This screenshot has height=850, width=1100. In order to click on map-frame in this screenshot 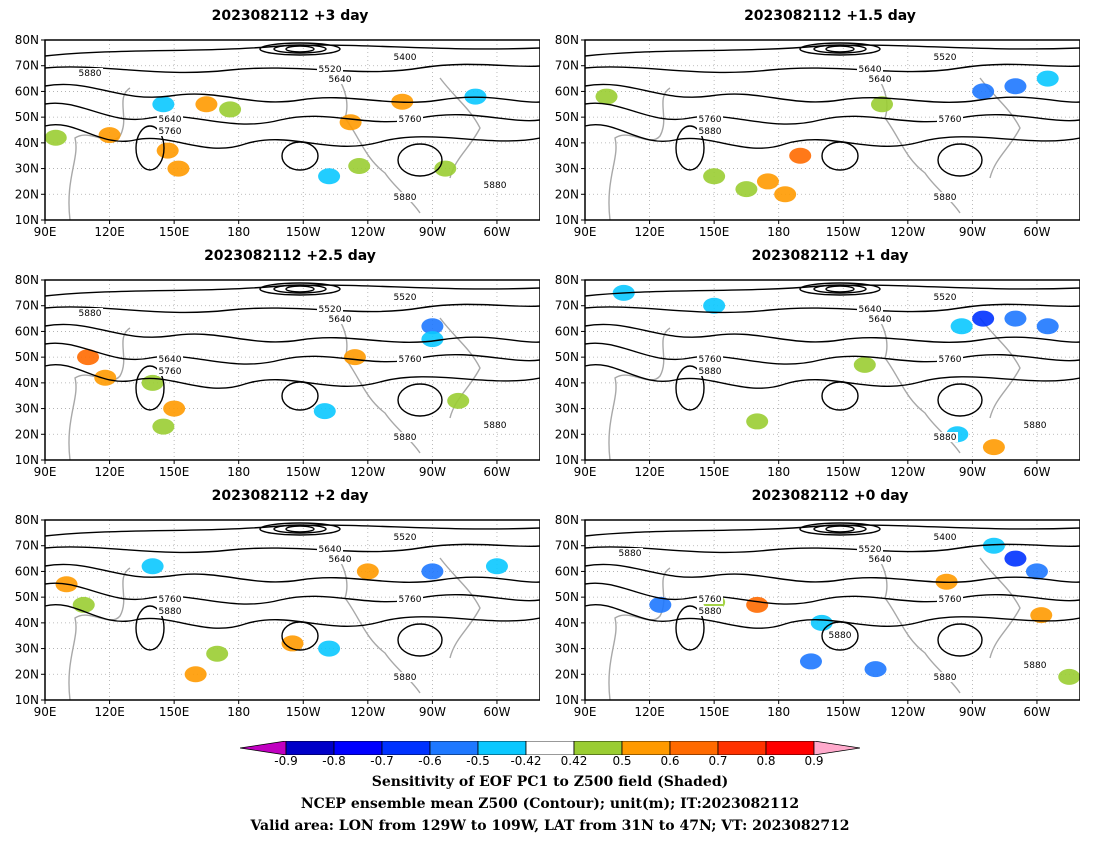, I will do `click(832, 370)`.